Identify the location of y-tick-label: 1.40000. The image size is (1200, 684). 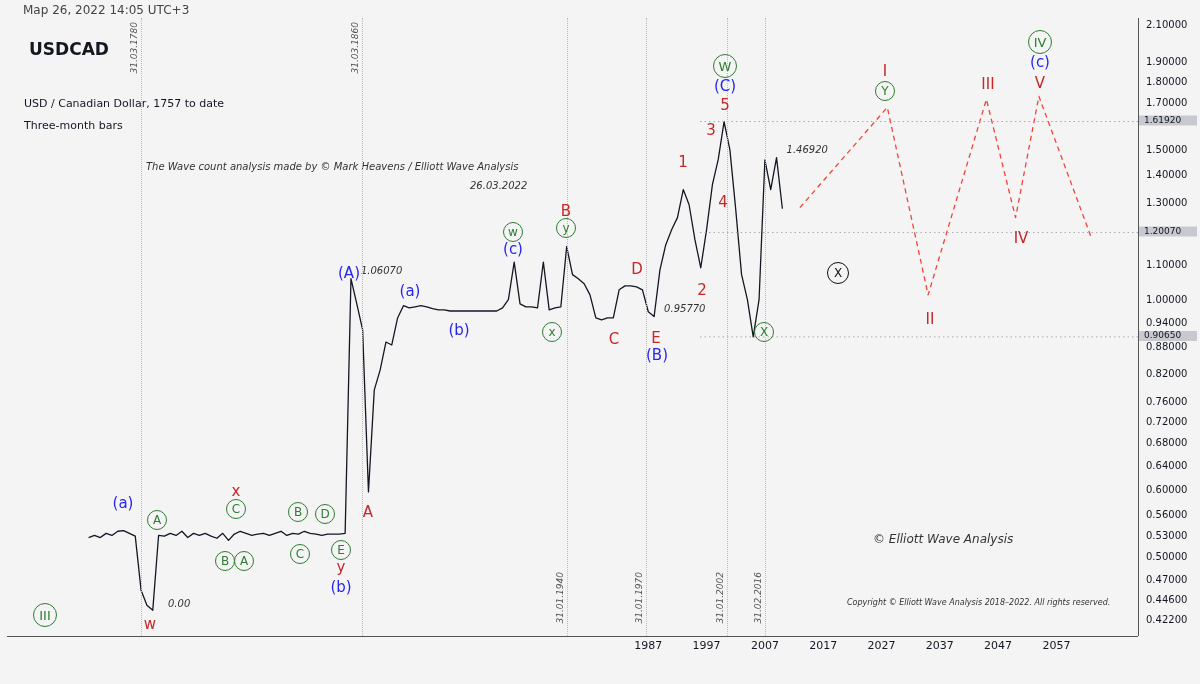
(1167, 175).